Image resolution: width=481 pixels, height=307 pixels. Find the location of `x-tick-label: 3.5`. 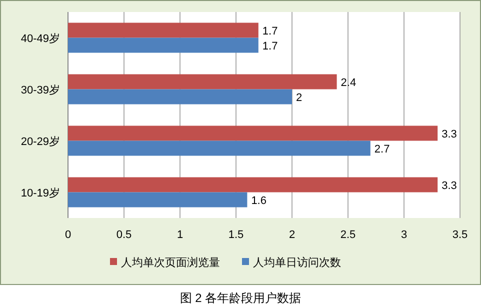

x-tick-label: 3.5 is located at coordinates (460, 235).